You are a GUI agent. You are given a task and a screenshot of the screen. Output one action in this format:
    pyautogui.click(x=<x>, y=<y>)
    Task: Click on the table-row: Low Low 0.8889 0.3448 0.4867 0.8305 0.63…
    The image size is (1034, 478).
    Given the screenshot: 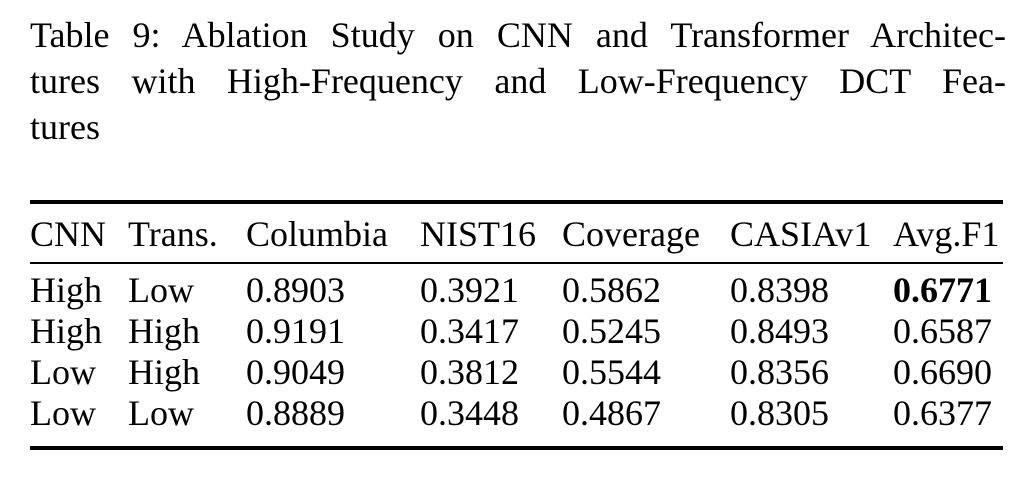 What is the action you would take?
    pyautogui.click(x=516, y=420)
    